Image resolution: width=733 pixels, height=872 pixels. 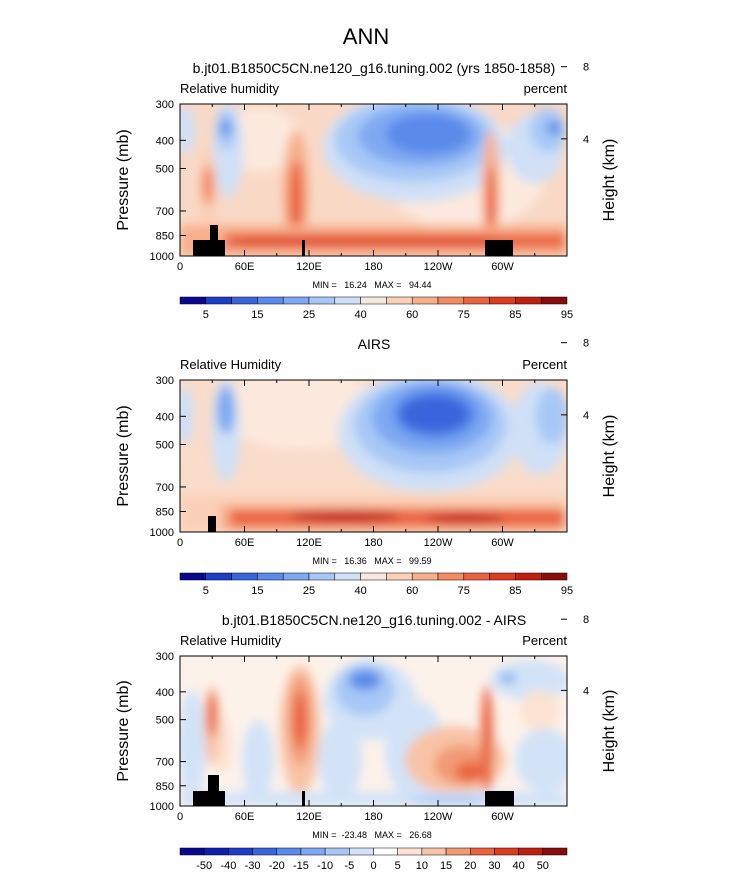 I want to click on colorbar-label: -10, so click(x=325, y=866).